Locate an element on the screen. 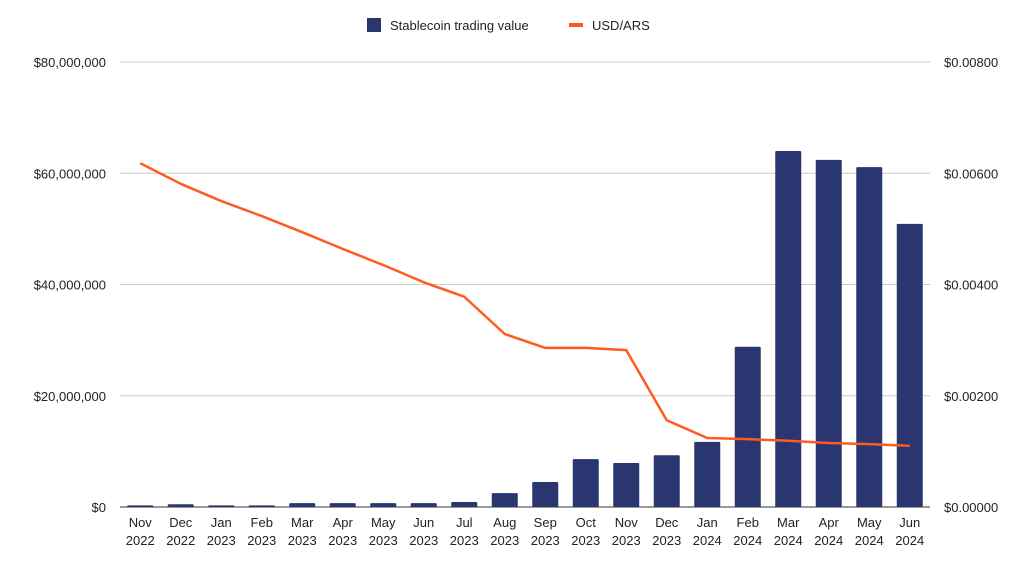  x-tick-label-month: Oct is located at coordinates (586, 522).